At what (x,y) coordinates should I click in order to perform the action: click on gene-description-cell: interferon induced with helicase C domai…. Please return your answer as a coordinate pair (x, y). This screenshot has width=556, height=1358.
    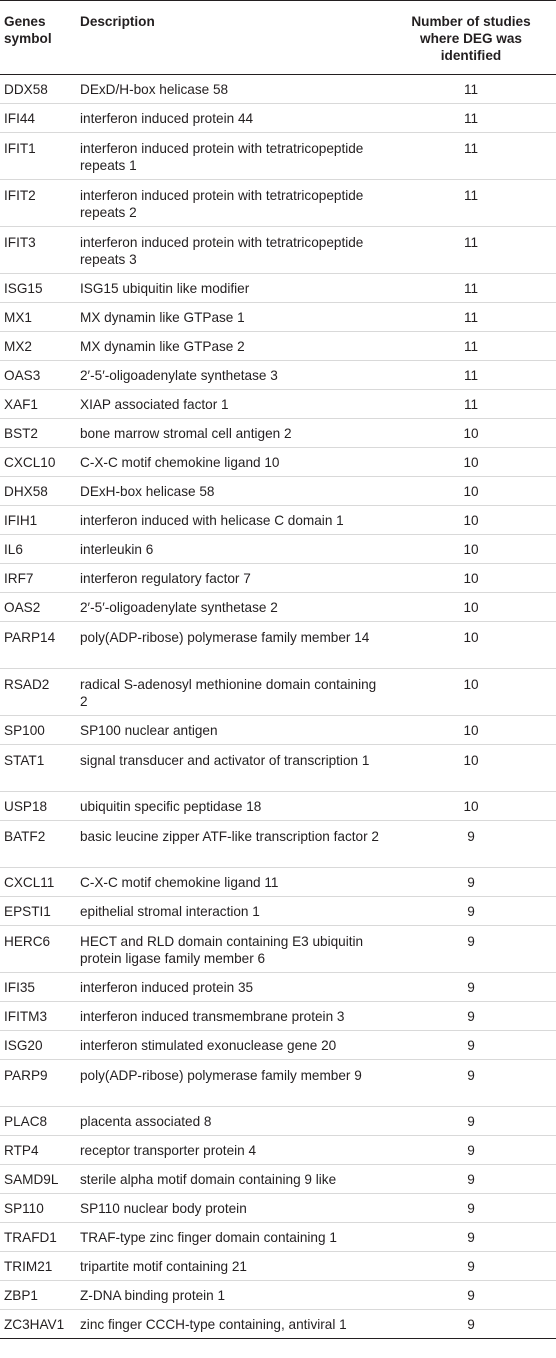
    Looking at the image, I should click on (231, 520).